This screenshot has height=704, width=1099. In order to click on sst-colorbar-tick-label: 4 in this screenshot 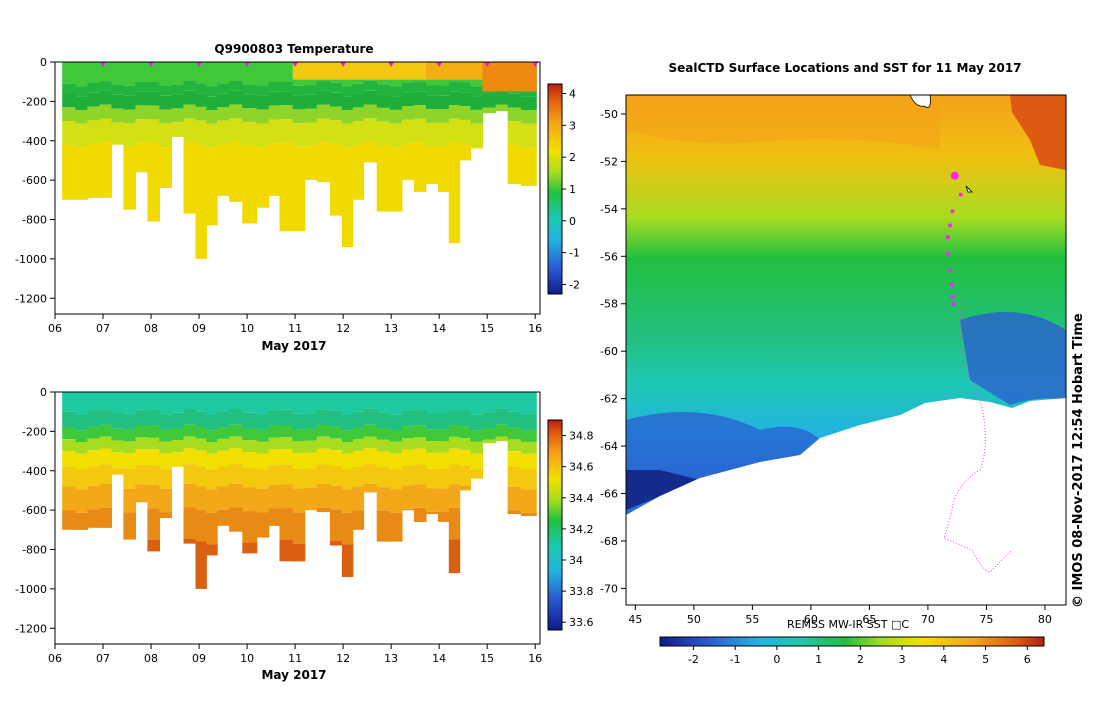, I will do `click(943, 659)`.